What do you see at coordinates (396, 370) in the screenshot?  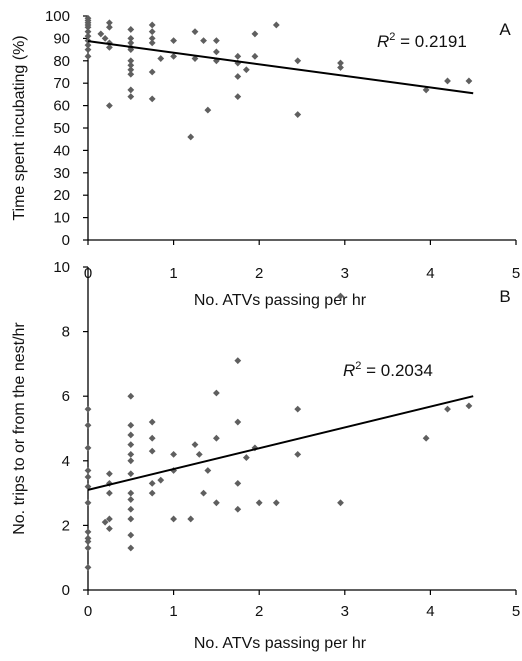 I see `r-squared-value: = 0.2034` at bounding box center [396, 370].